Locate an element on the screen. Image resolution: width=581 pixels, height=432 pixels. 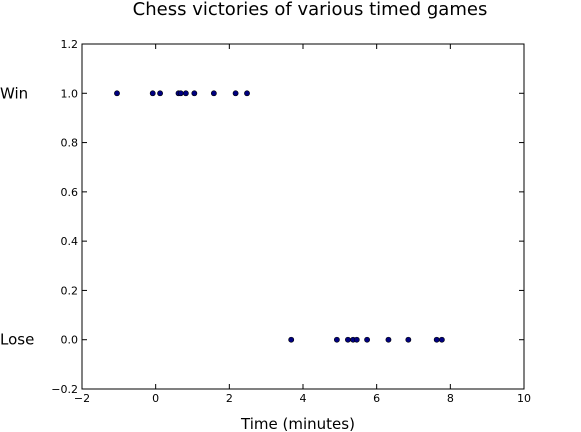
x-tick-label: 8 is located at coordinates (450, 398).